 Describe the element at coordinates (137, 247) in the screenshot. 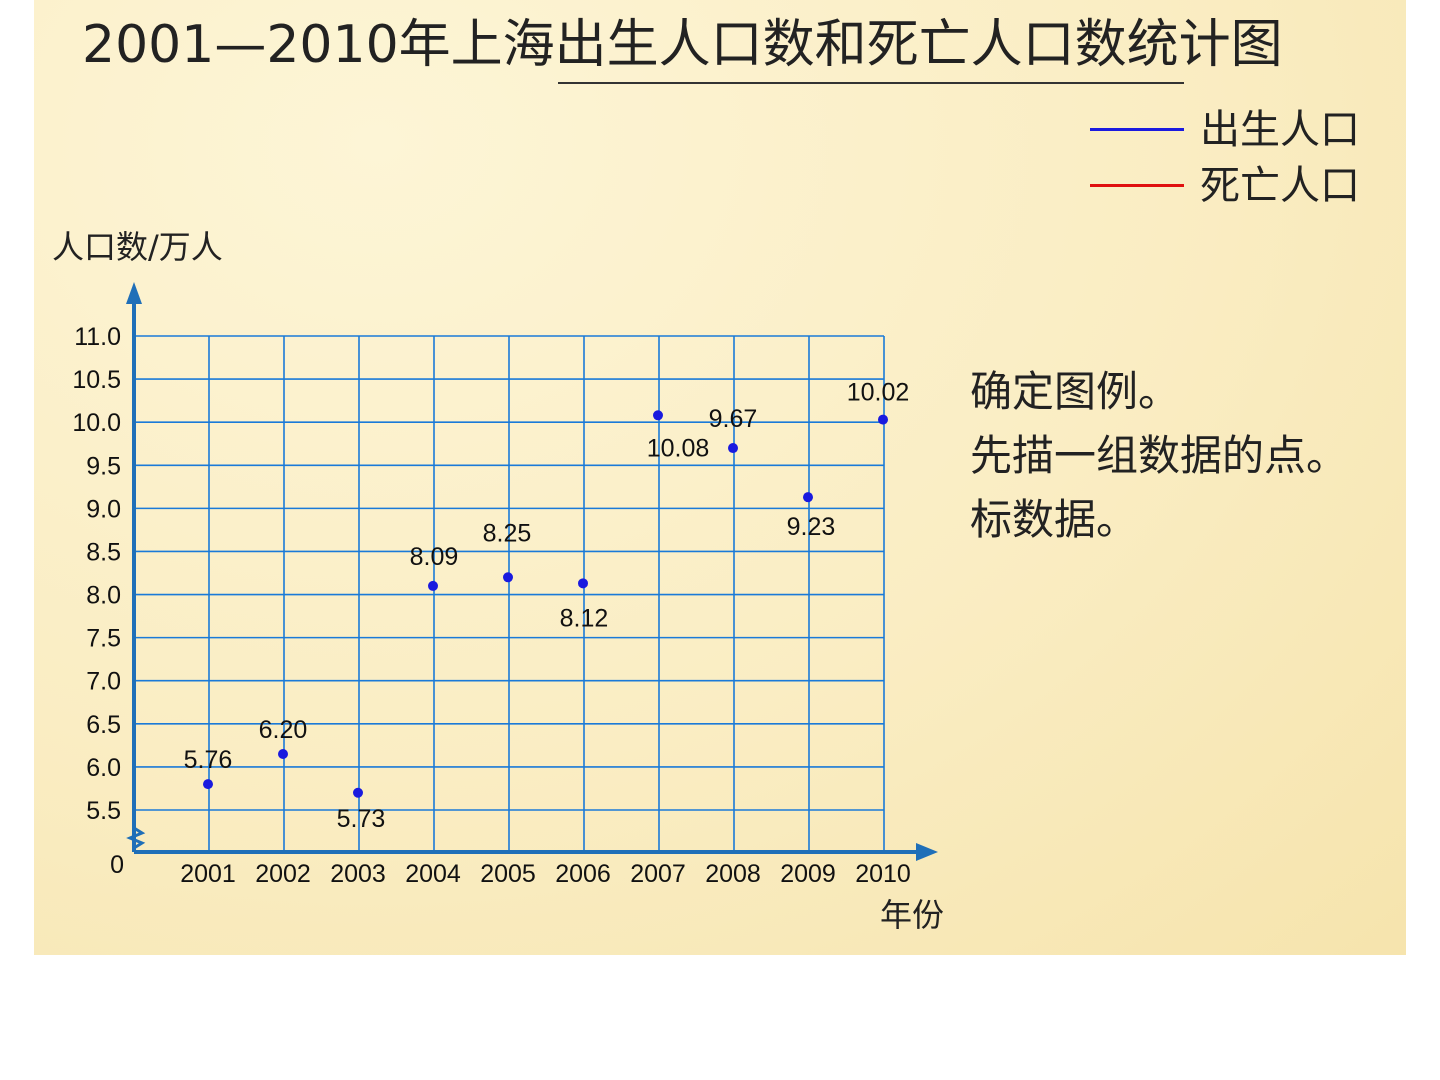

I see `y-axis-title: 人口数/万人` at that location.